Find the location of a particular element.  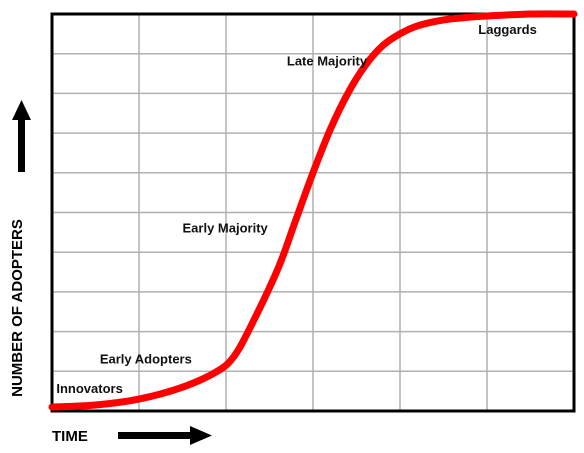

x-axis-title: TIME is located at coordinates (70, 436).